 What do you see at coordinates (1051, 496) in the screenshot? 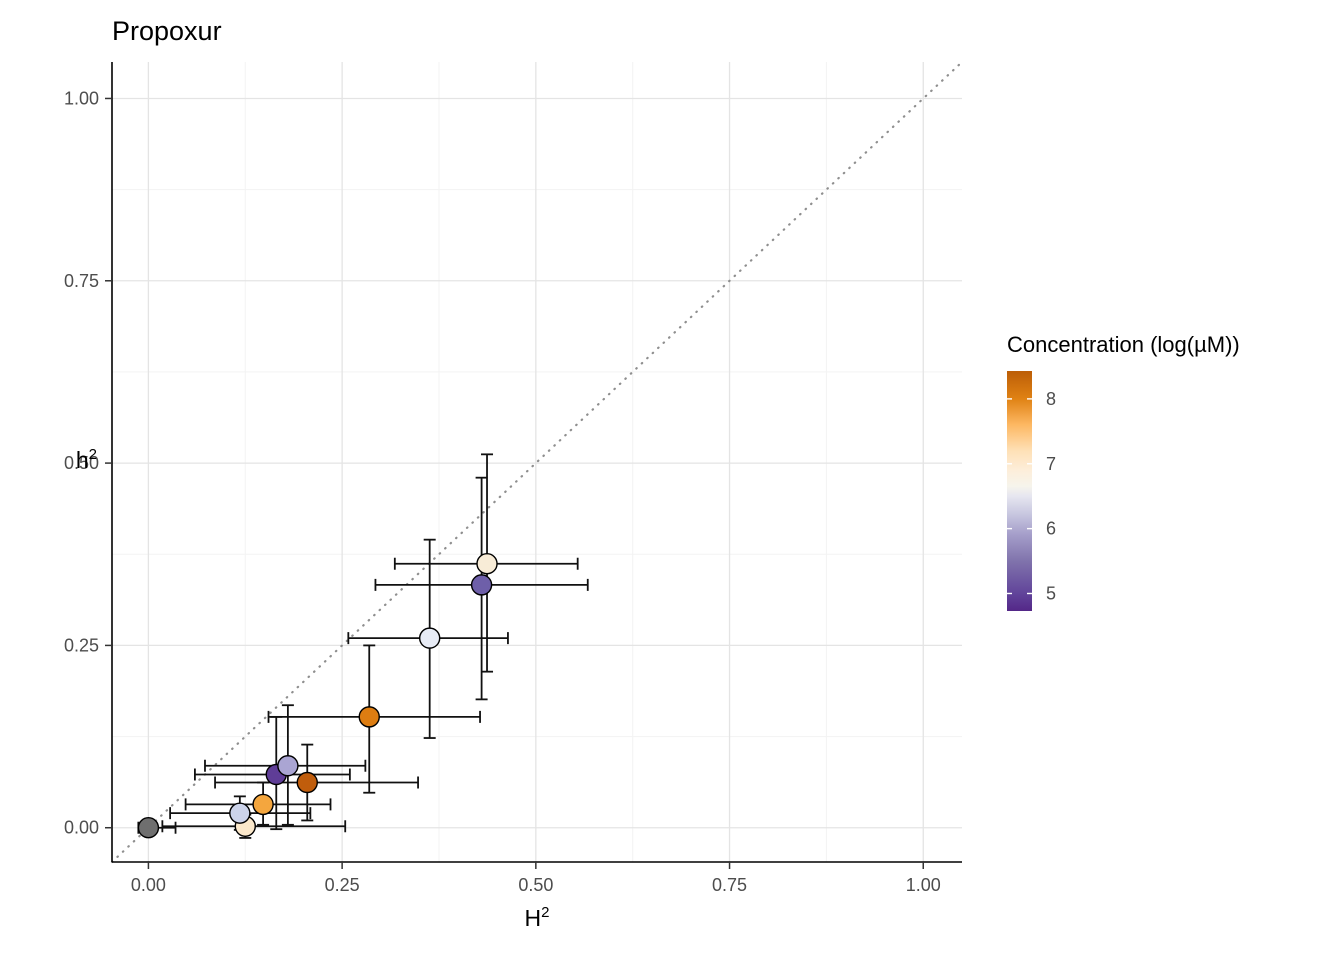
I see `legend-tick-labels: 5 6 7 8` at bounding box center [1051, 496].